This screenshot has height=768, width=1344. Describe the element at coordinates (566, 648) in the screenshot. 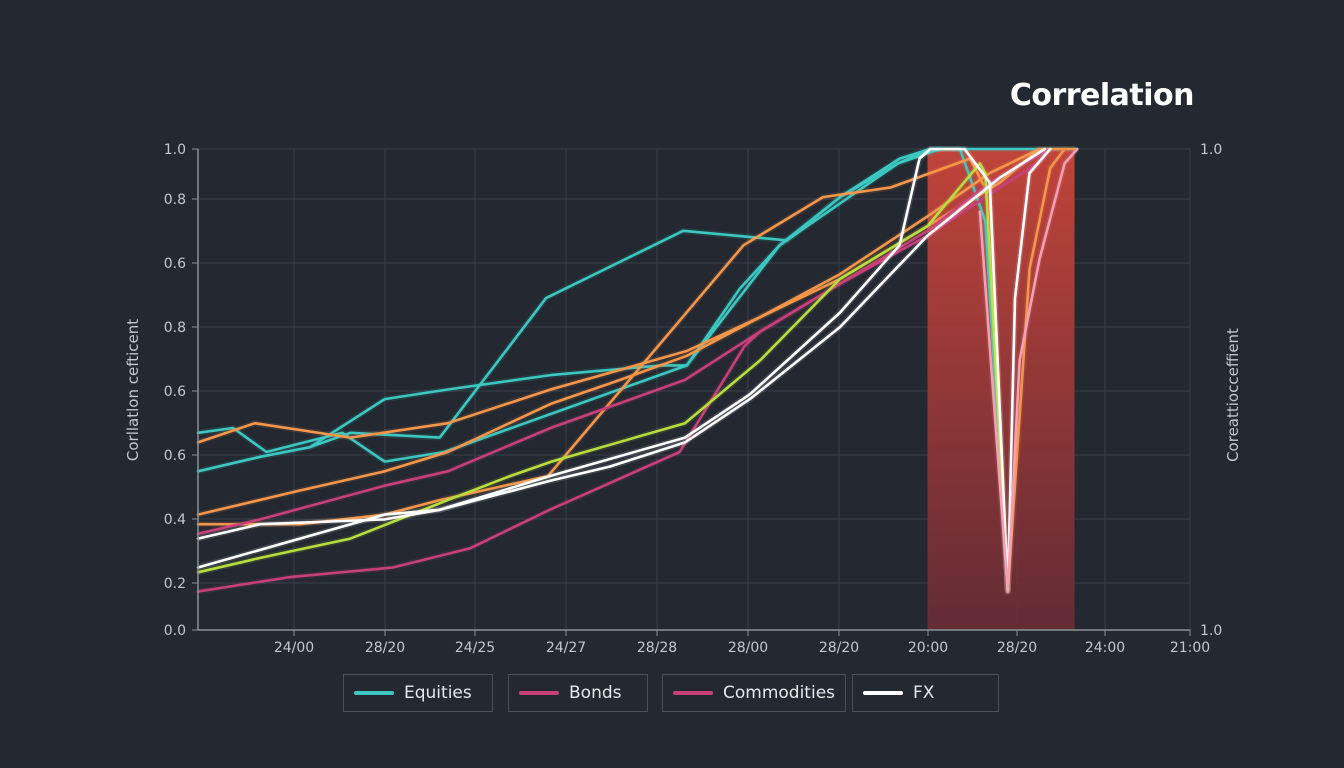

I see `x-tick-label: 24/27` at that location.